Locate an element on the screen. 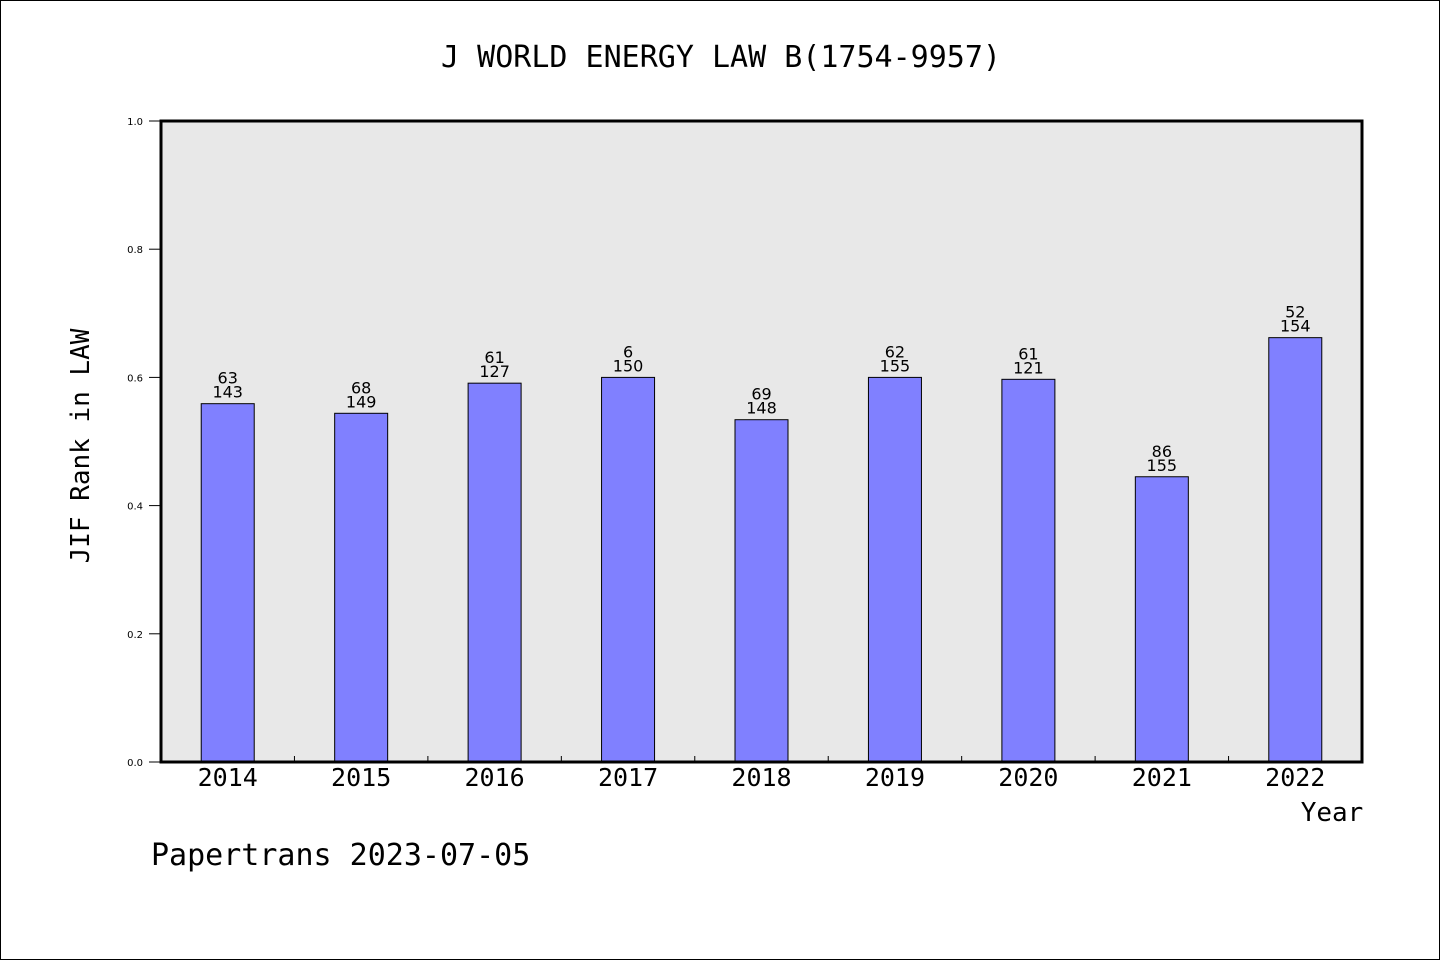 The width and height of the screenshot is (1440, 960). chart-title: J WORLD ENERGY LAW B(1754-9957) is located at coordinates (721, 57).